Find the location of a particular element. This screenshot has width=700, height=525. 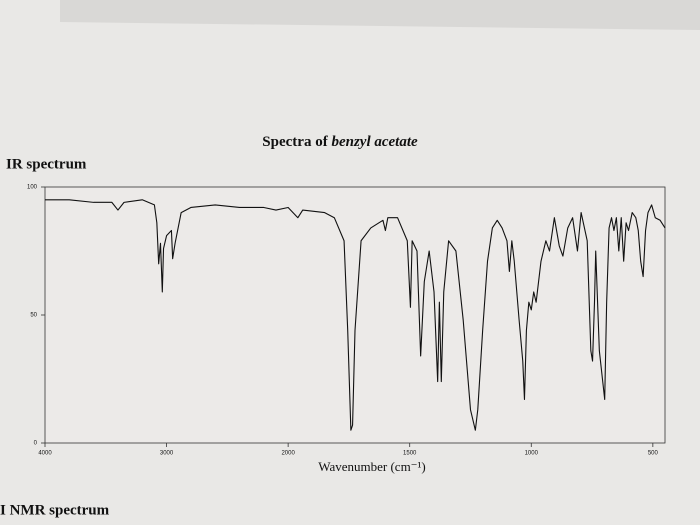

x-tick-label: 1000 is located at coordinates (532, 454).